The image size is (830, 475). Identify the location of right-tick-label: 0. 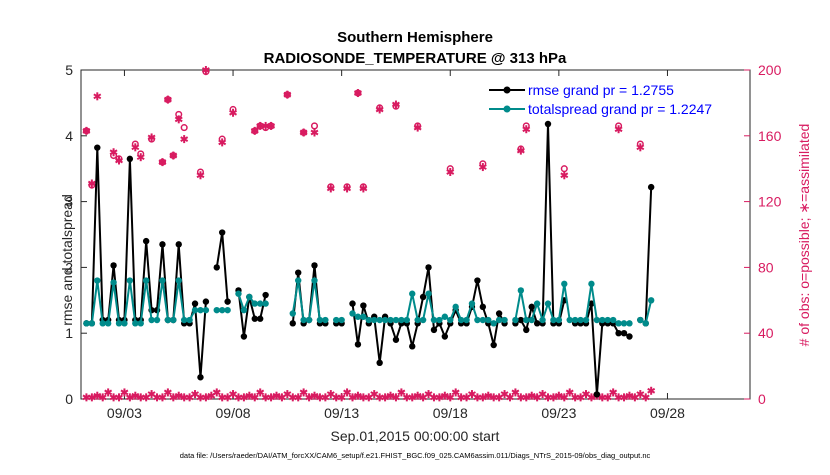
(762, 399).